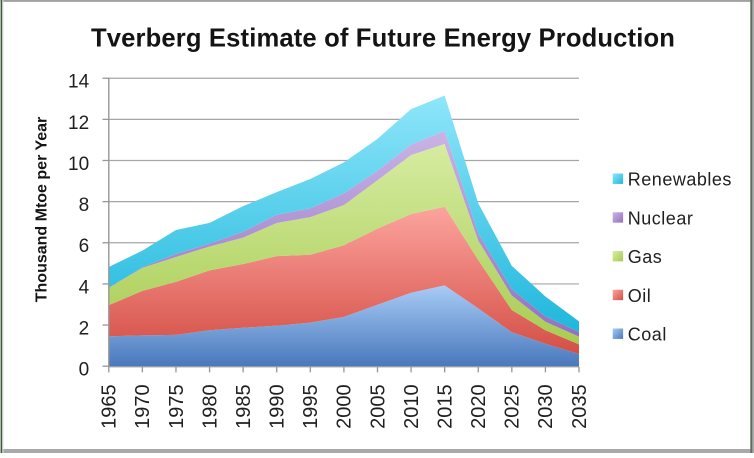 The width and height of the screenshot is (754, 458). I want to click on svg-text: 1975, so click(177, 406).